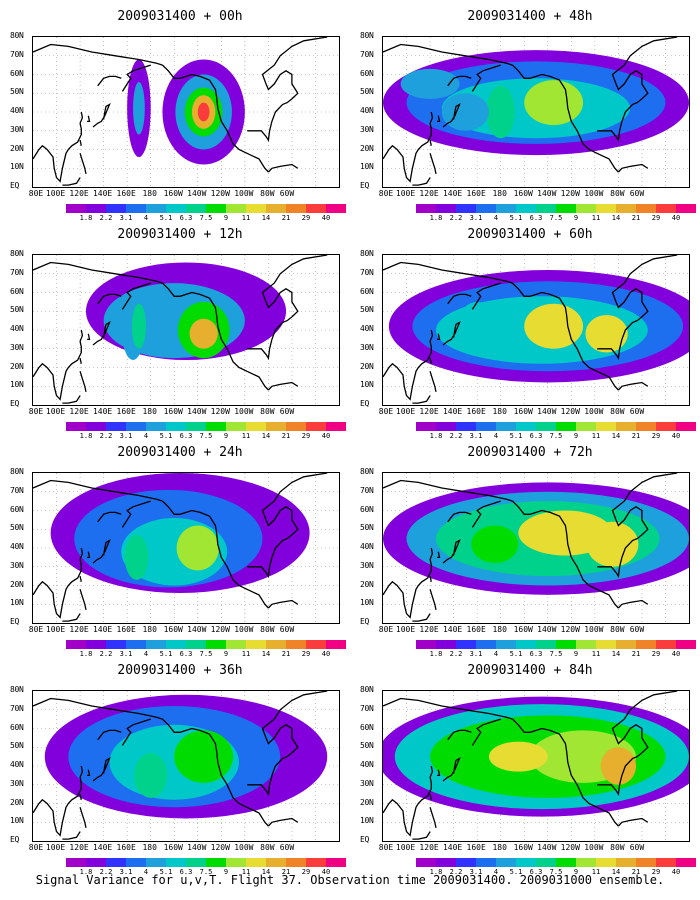  I want to click on longitude-label: 160W, so click(173, 629).